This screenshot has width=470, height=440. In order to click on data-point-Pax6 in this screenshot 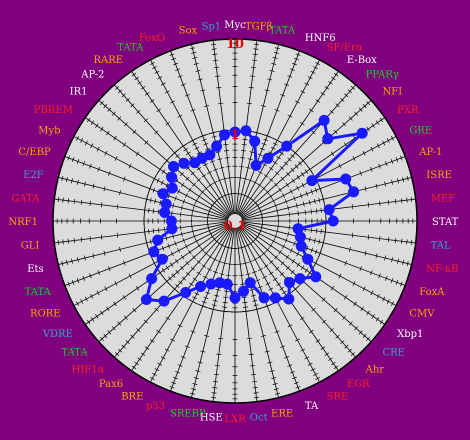, I will do `click(186, 292)`.